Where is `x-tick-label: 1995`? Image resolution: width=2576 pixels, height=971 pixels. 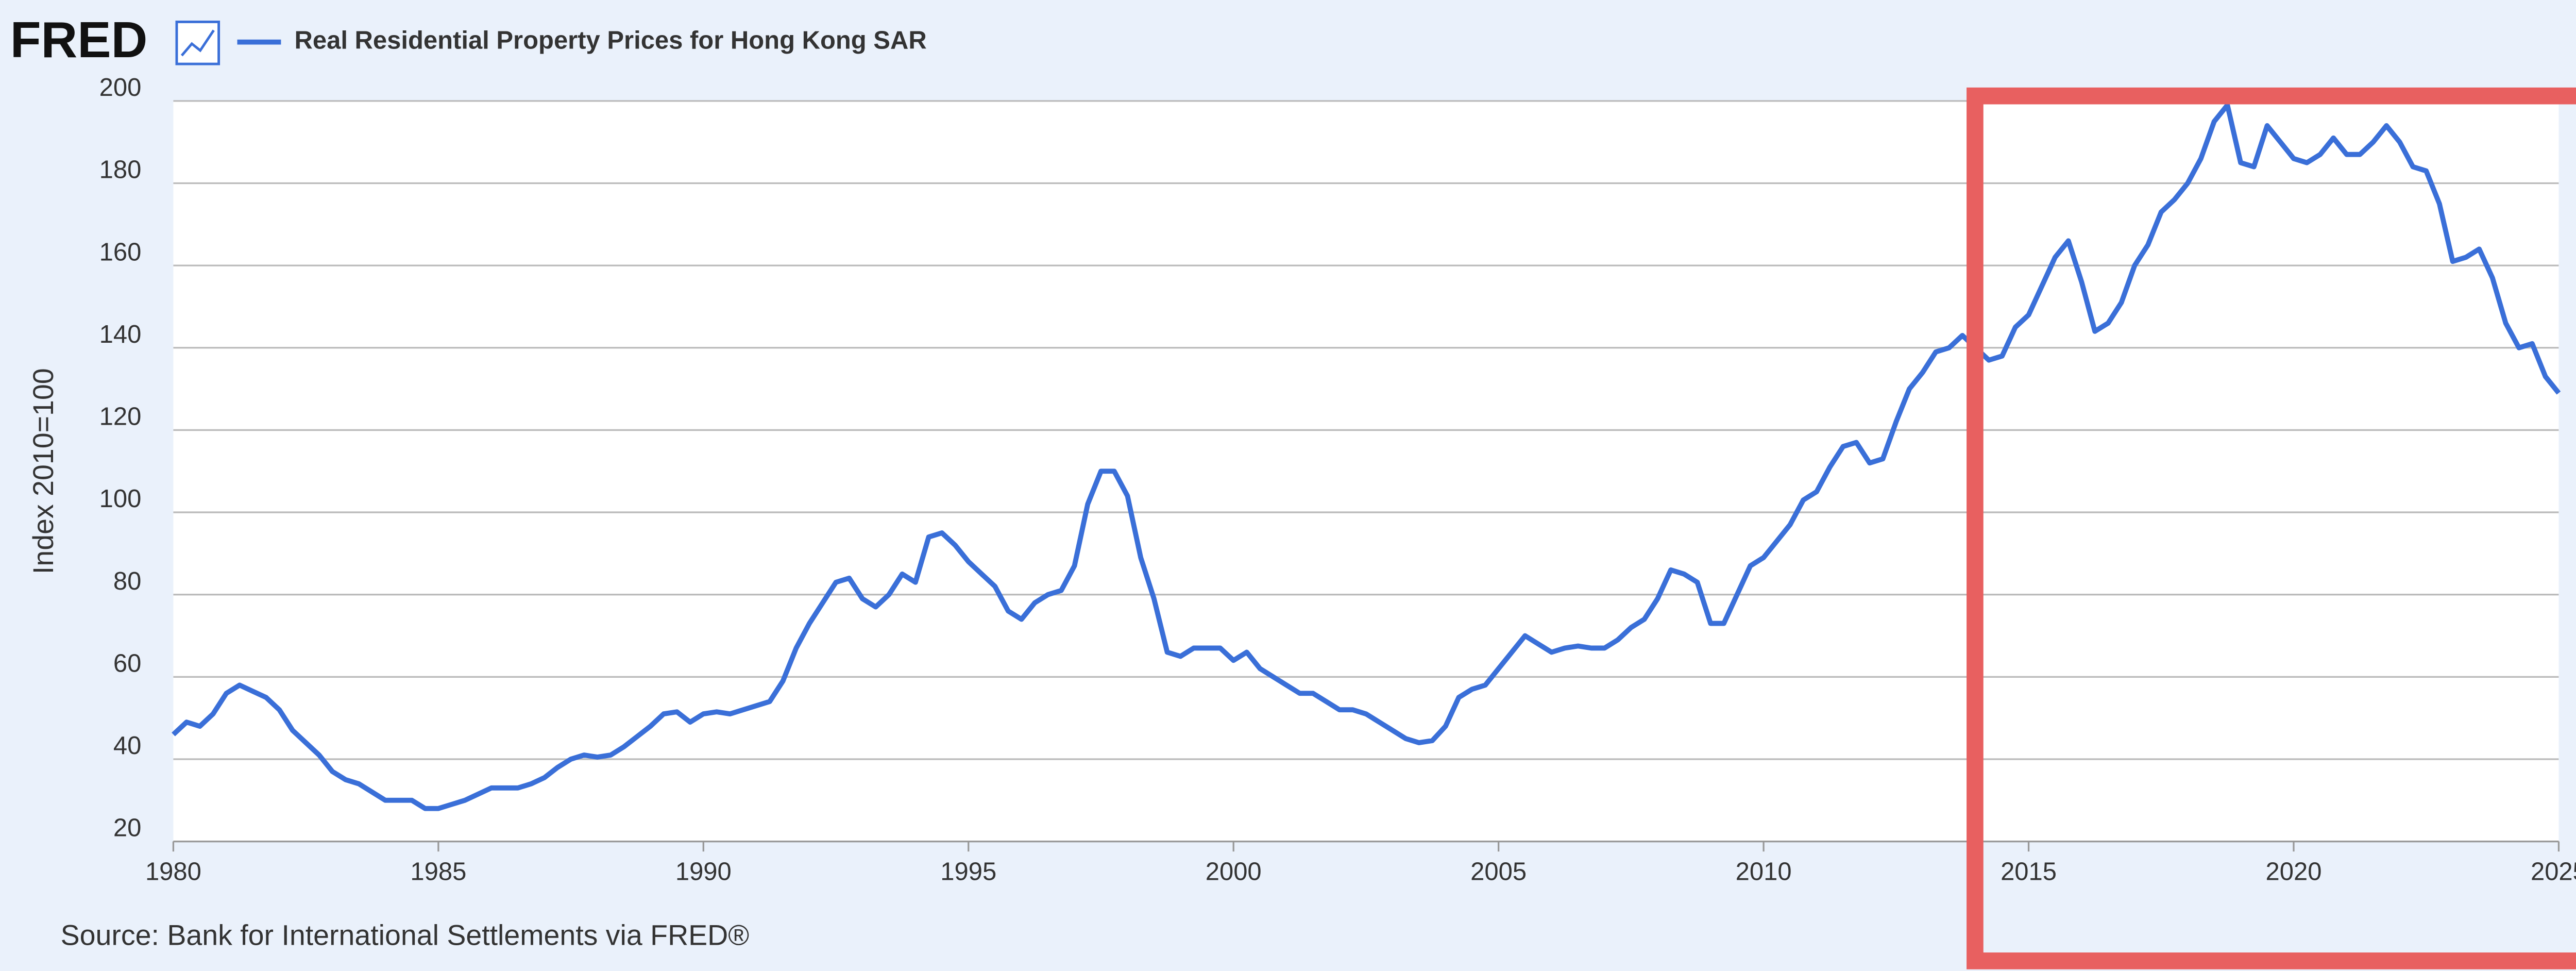
x-tick-label: 1995 is located at coordinates (968, 872).